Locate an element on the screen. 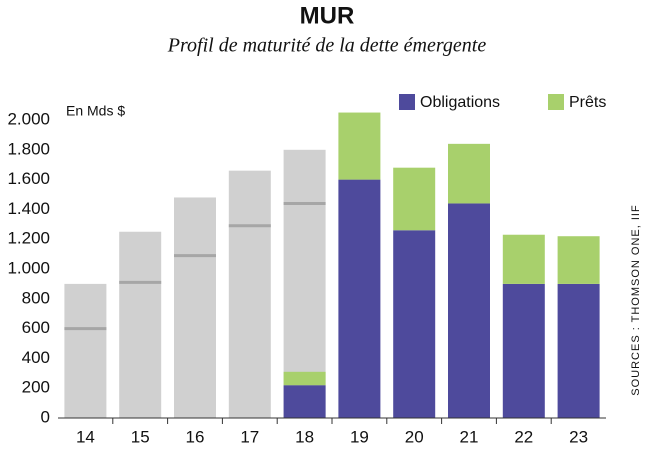 Image resolution: width=655 pixels, height=449 pixels. x-tick-label: 22 is located at coordinates (523, 436).